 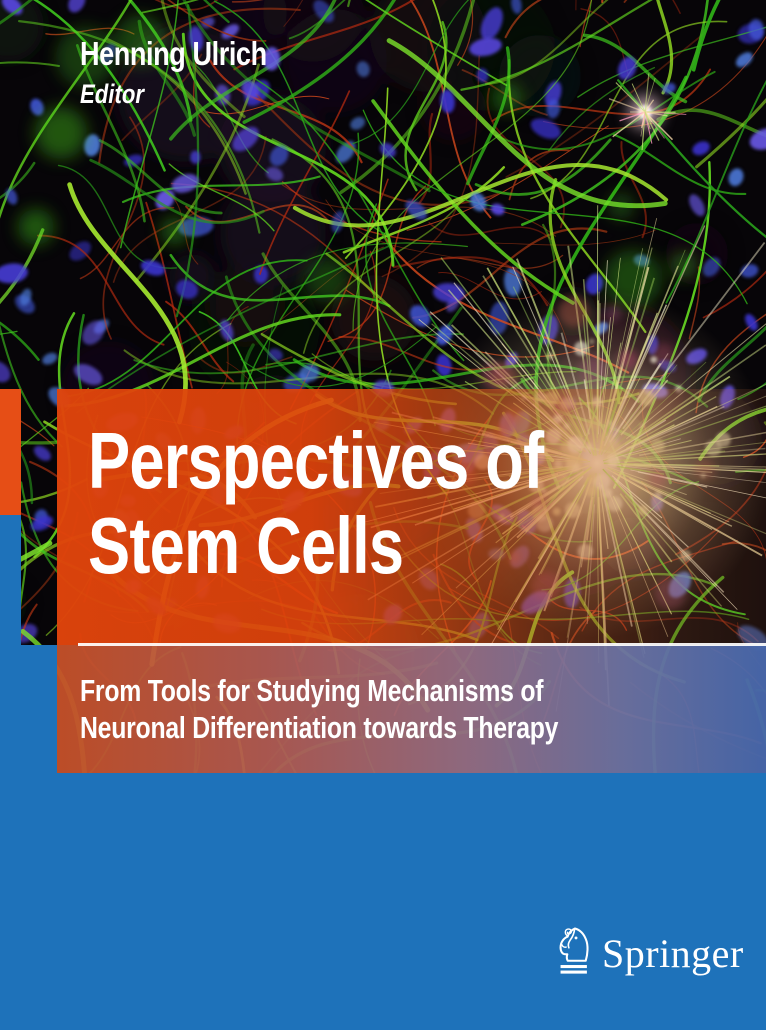 What do you see at coordinates (673, 953) in the screenshot?
I see `publisher-name: Springer` at bounding box center [673, 953].